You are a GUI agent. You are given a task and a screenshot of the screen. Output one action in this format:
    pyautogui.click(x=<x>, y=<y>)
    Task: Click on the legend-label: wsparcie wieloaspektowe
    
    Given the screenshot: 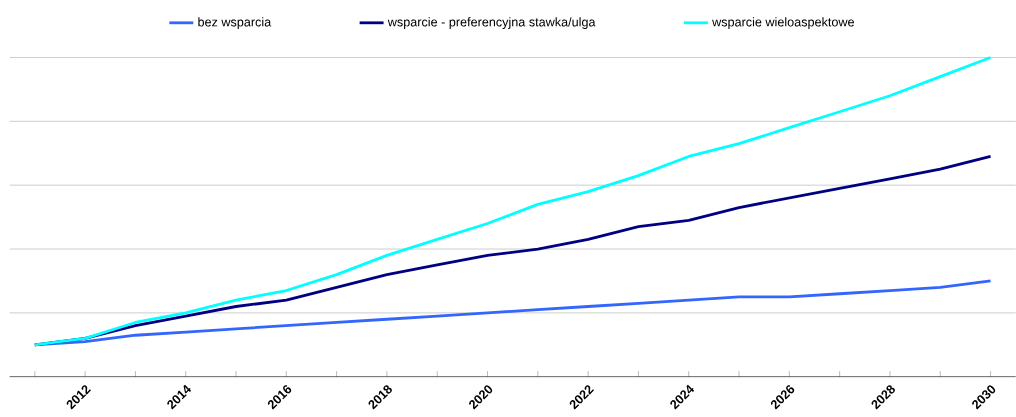 What is the action you would take?
    pyautogui.click(x=783, y=23)
    